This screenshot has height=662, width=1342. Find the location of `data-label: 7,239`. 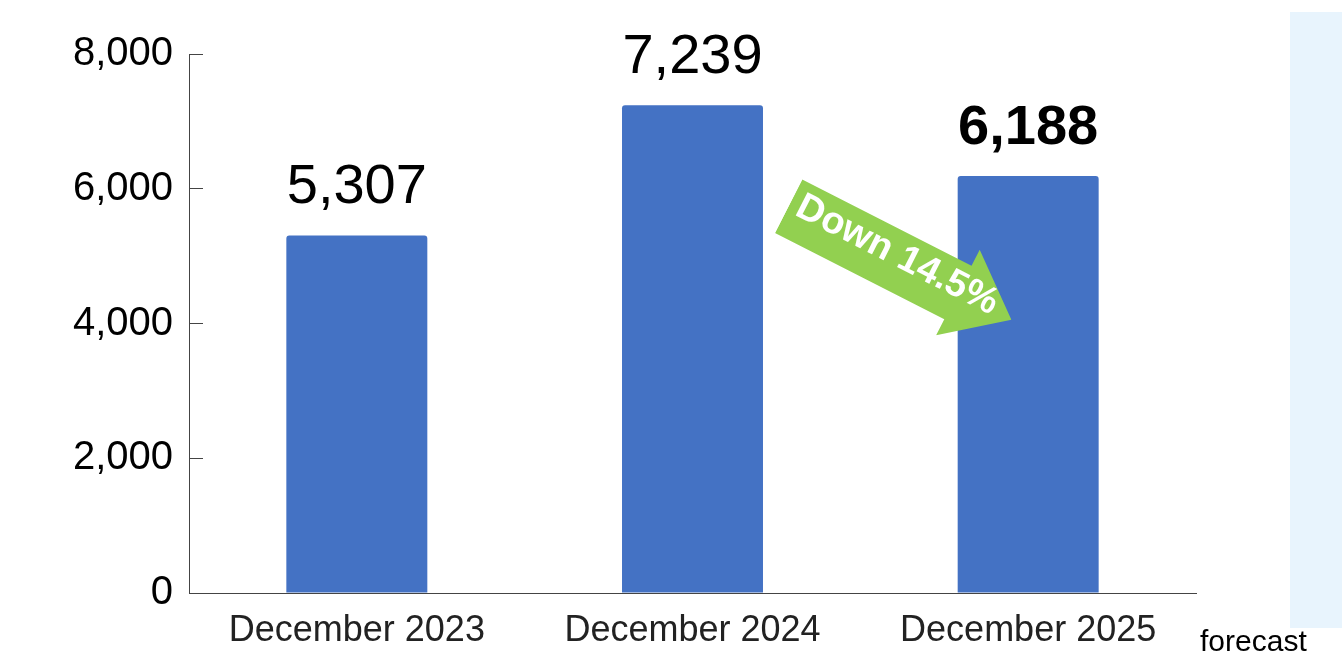

data-label: 7,239 is located at coordinates (692, 53).